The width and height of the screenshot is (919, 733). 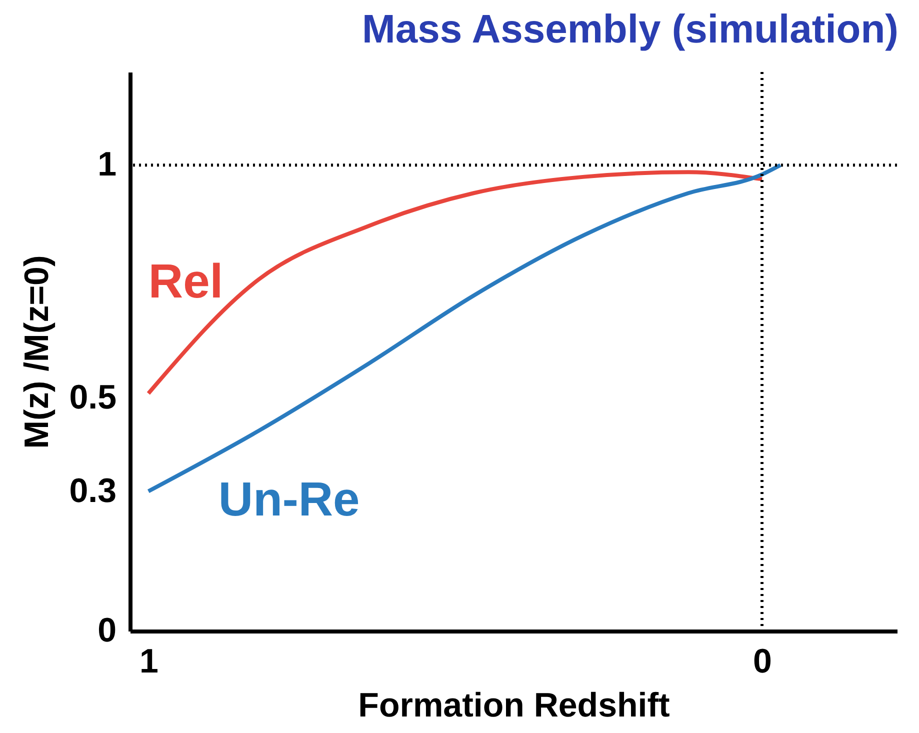 What do you see at coordinates (289, 499) in the screenshot?
I see `series-label: Un-Re` at bounding box center [289, 499].